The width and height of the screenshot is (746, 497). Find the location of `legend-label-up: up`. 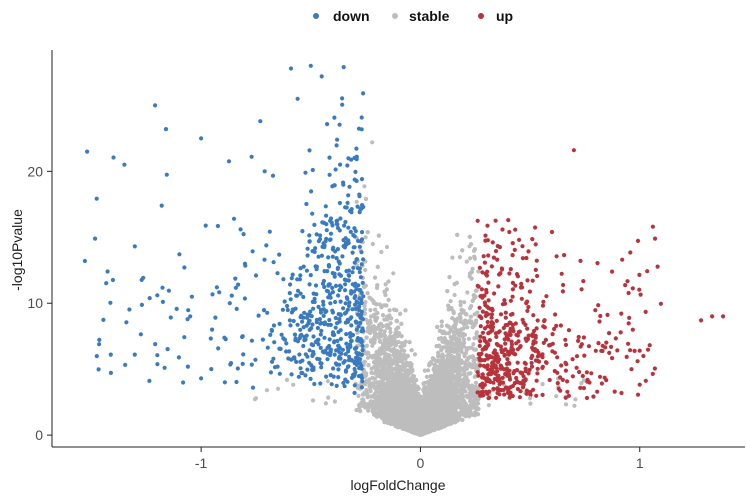

legend-label-up: up is located at coordinates (504, 16).